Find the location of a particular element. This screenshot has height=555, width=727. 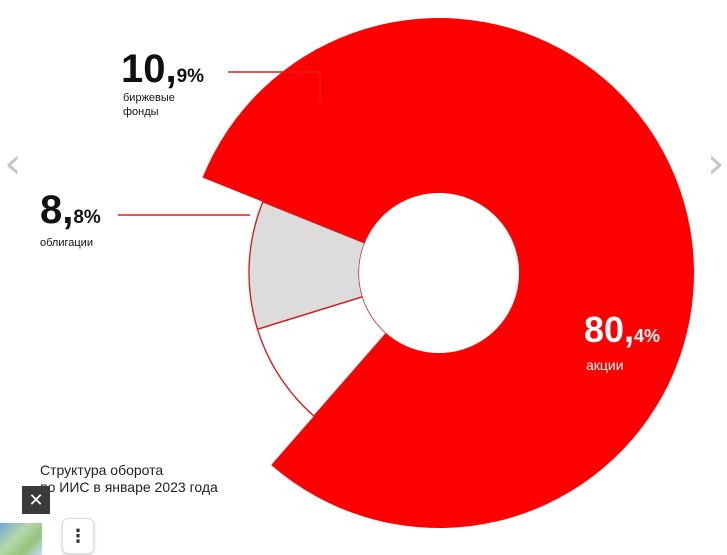

close-button: ✕ is located at coordinates (36, 500).